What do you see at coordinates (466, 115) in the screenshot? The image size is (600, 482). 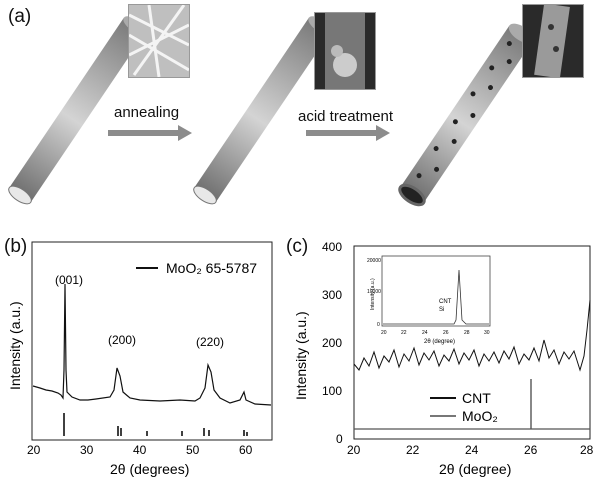 I see `porous-tube` at bounding box center [466, 115].